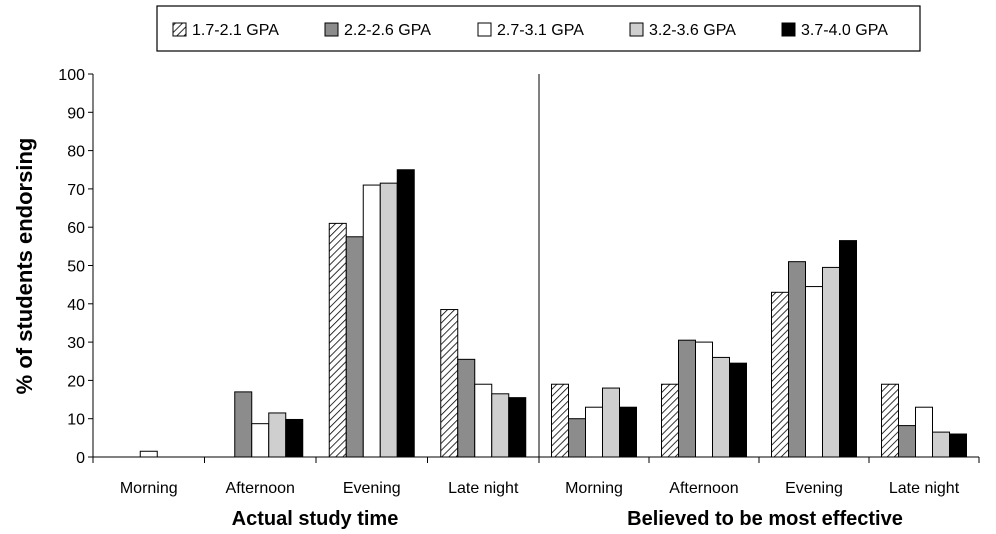 The image size is (996, 534). I want to click on y-tick-label: 30, so click(76, 343).